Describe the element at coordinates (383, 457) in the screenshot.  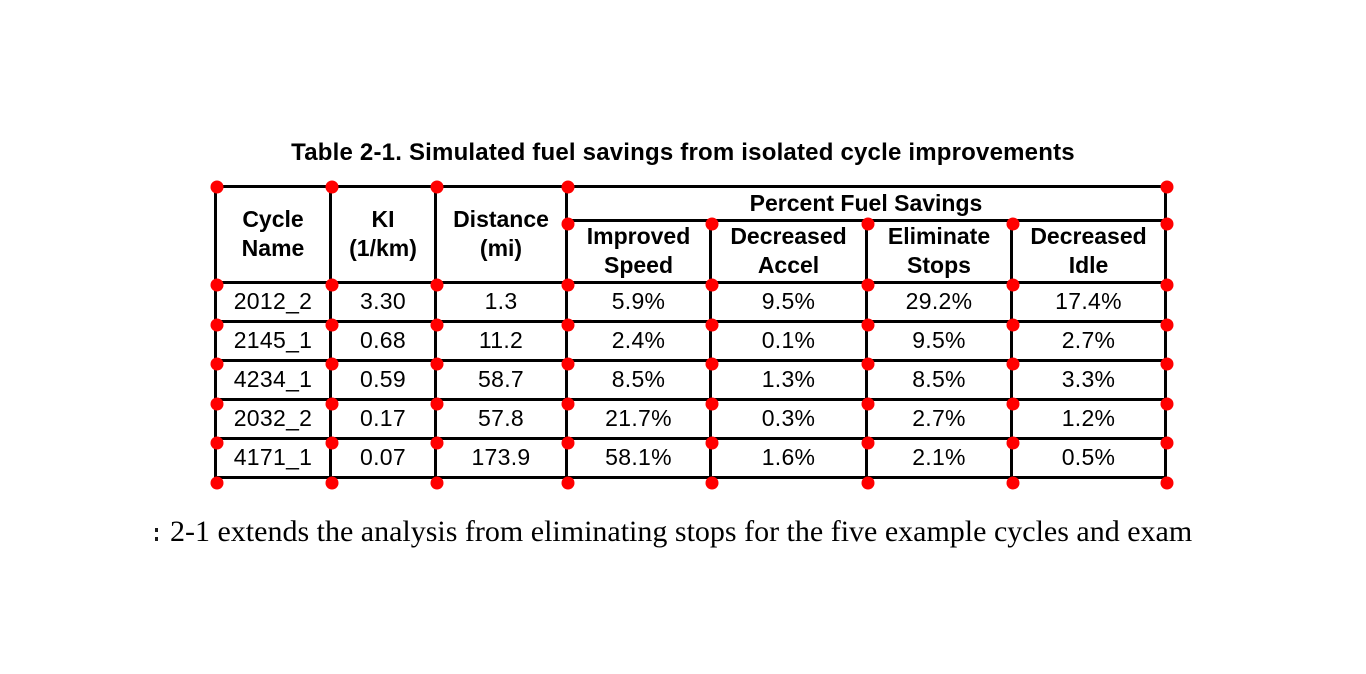
I see `cell-ki: 0.07` at that location.